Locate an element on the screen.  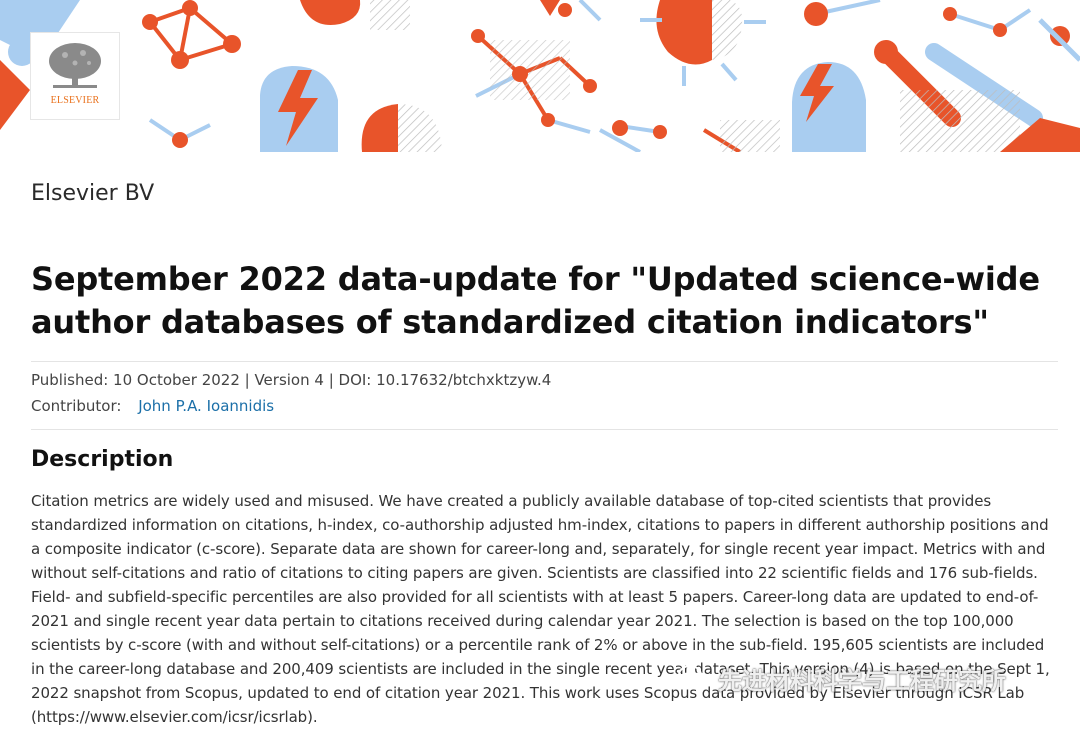
elsevier-logo: ELSEVIER is located at coordinates (75, 76).